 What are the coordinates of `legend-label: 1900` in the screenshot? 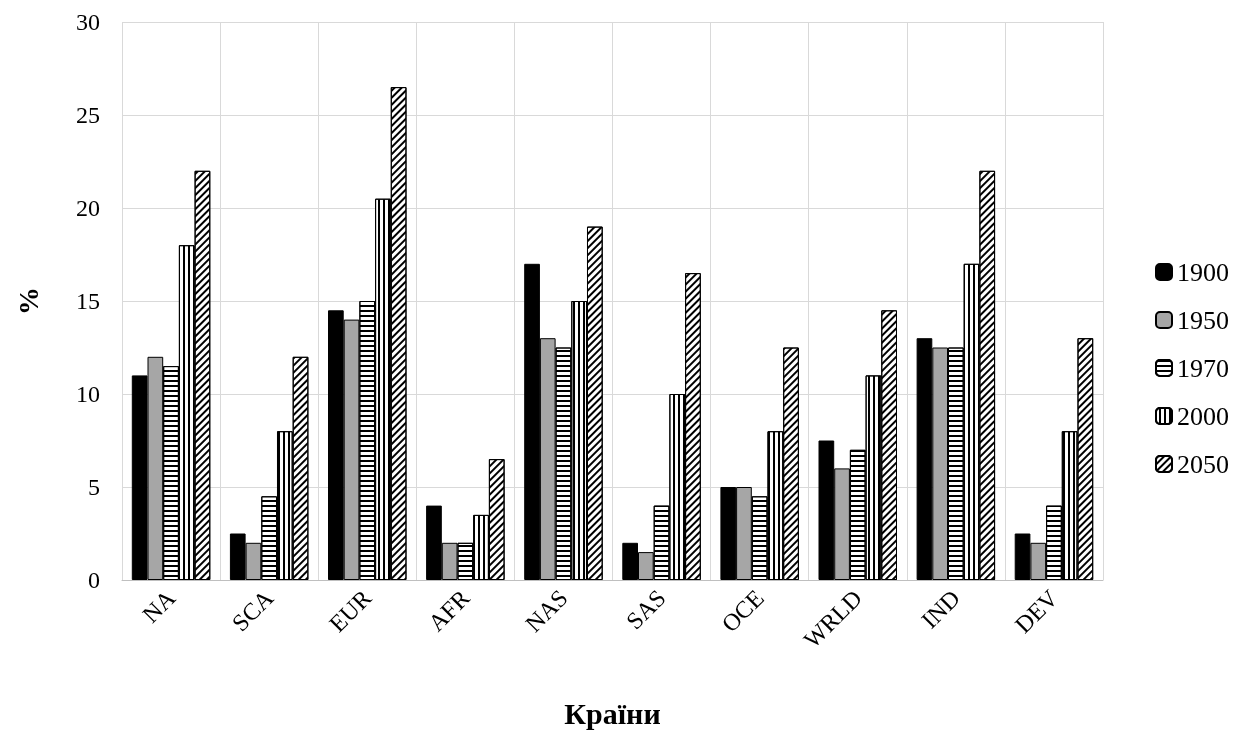 It's located at (1203, 272).